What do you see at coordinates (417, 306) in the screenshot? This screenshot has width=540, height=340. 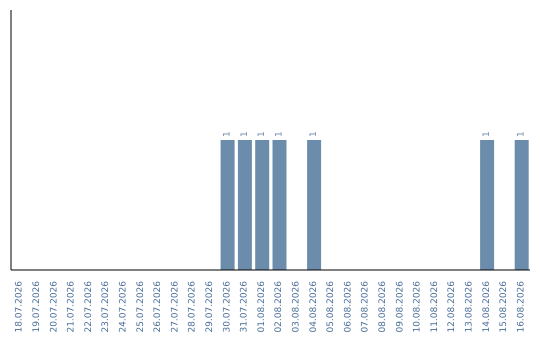 I see `x-tick-label: 10.08.2026` at bounding box center [417, 306].